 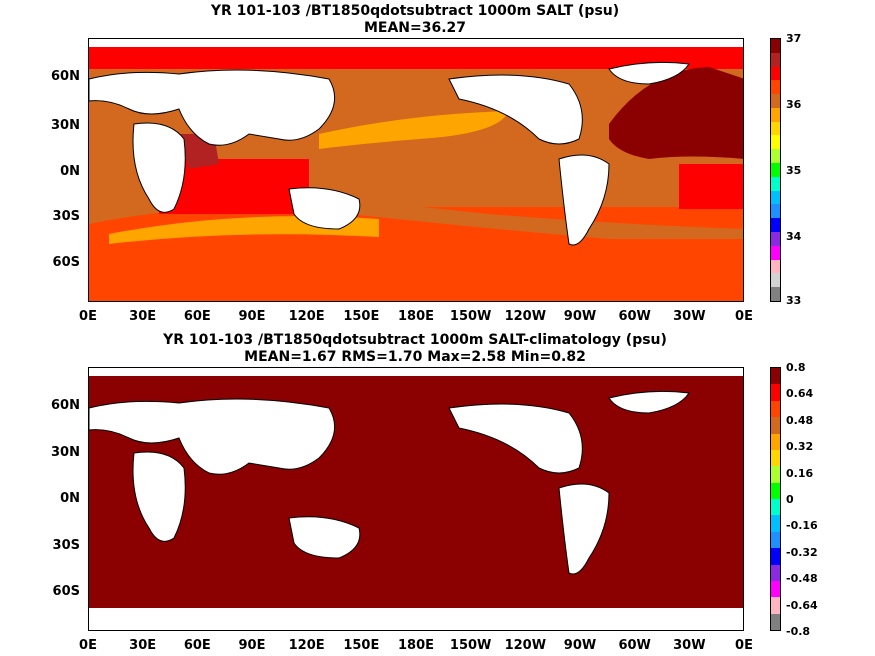 What do you see at coordinates (802, 552) in the screenshot?
I see `panel2-cbar-label: -0.32` at bounding box center [802, 552].